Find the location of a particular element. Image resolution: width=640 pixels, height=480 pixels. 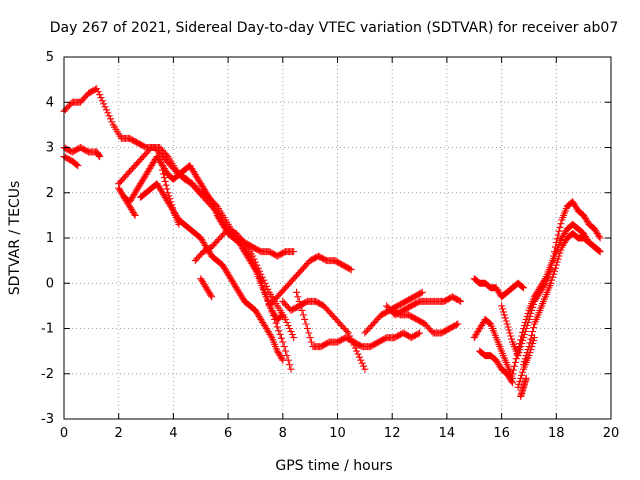

y-tick-label: -2 is located at coordinates (47, 374).